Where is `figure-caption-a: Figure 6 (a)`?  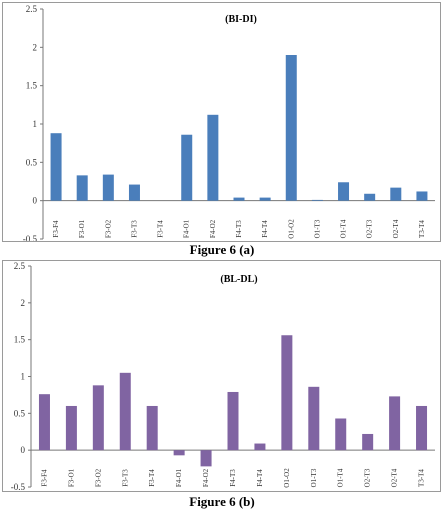 figure-caption-a: Figure 6 (a) is located at coordinates (222, 249).